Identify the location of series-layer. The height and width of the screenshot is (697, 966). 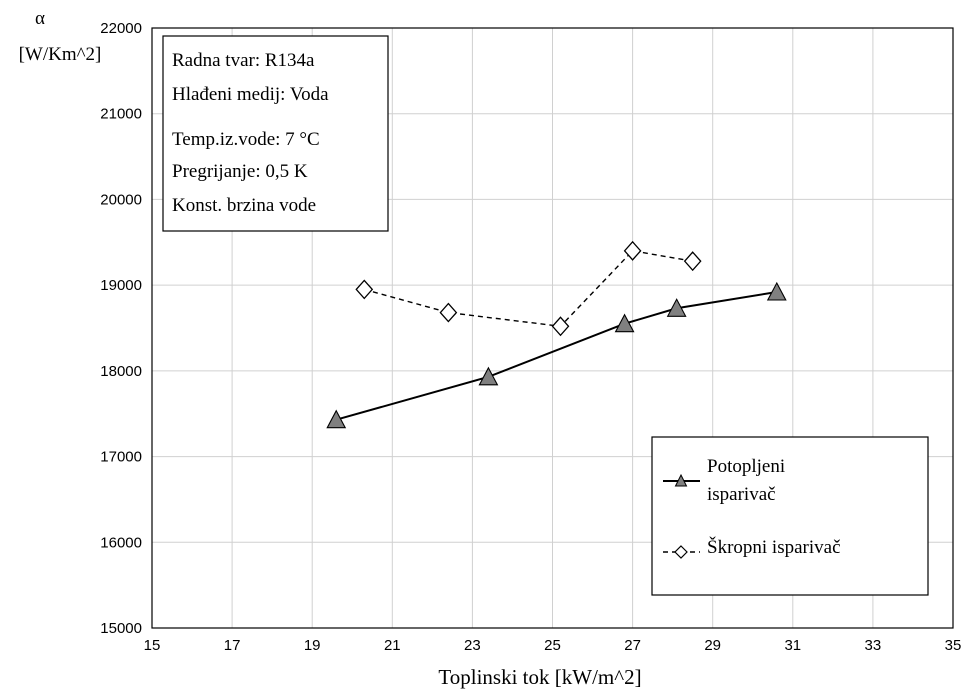
(556, 334).